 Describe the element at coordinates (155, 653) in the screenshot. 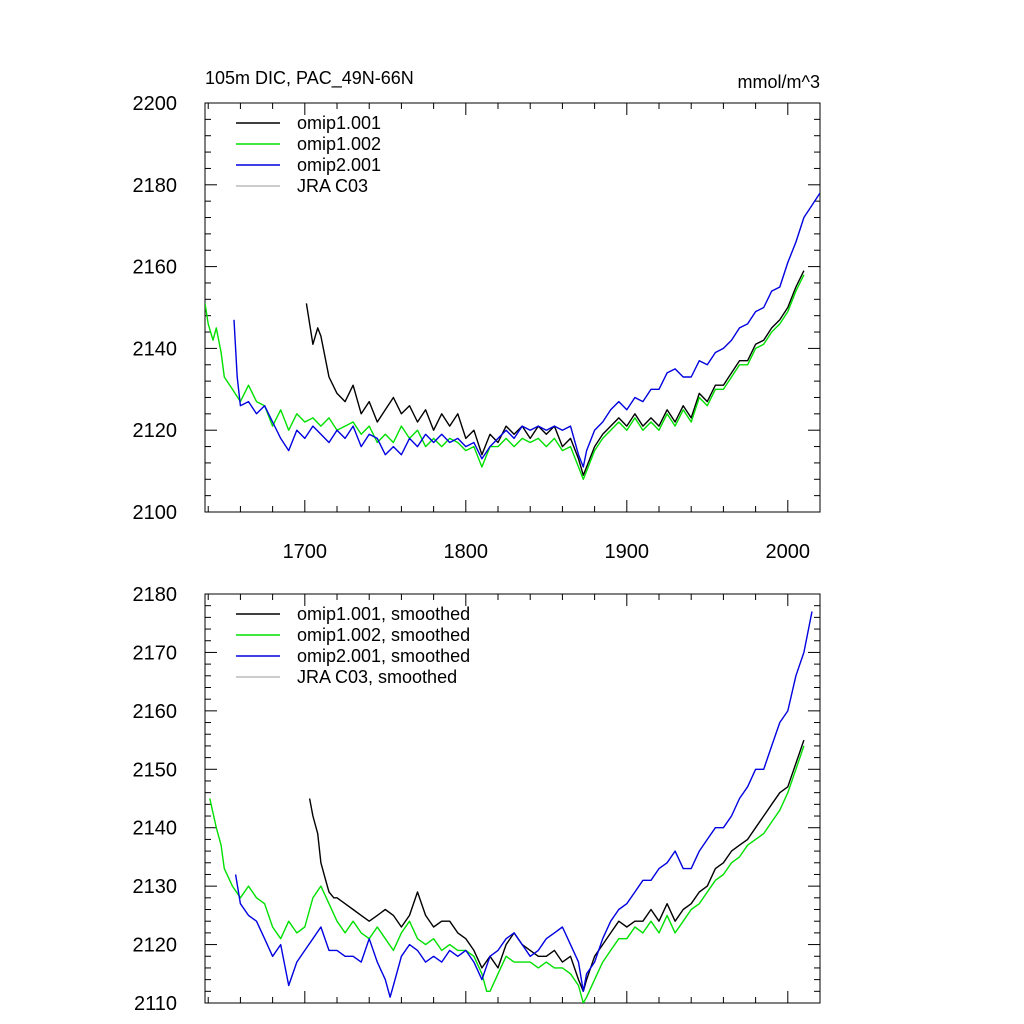

I see `y-tick-label: 2170` at that location.